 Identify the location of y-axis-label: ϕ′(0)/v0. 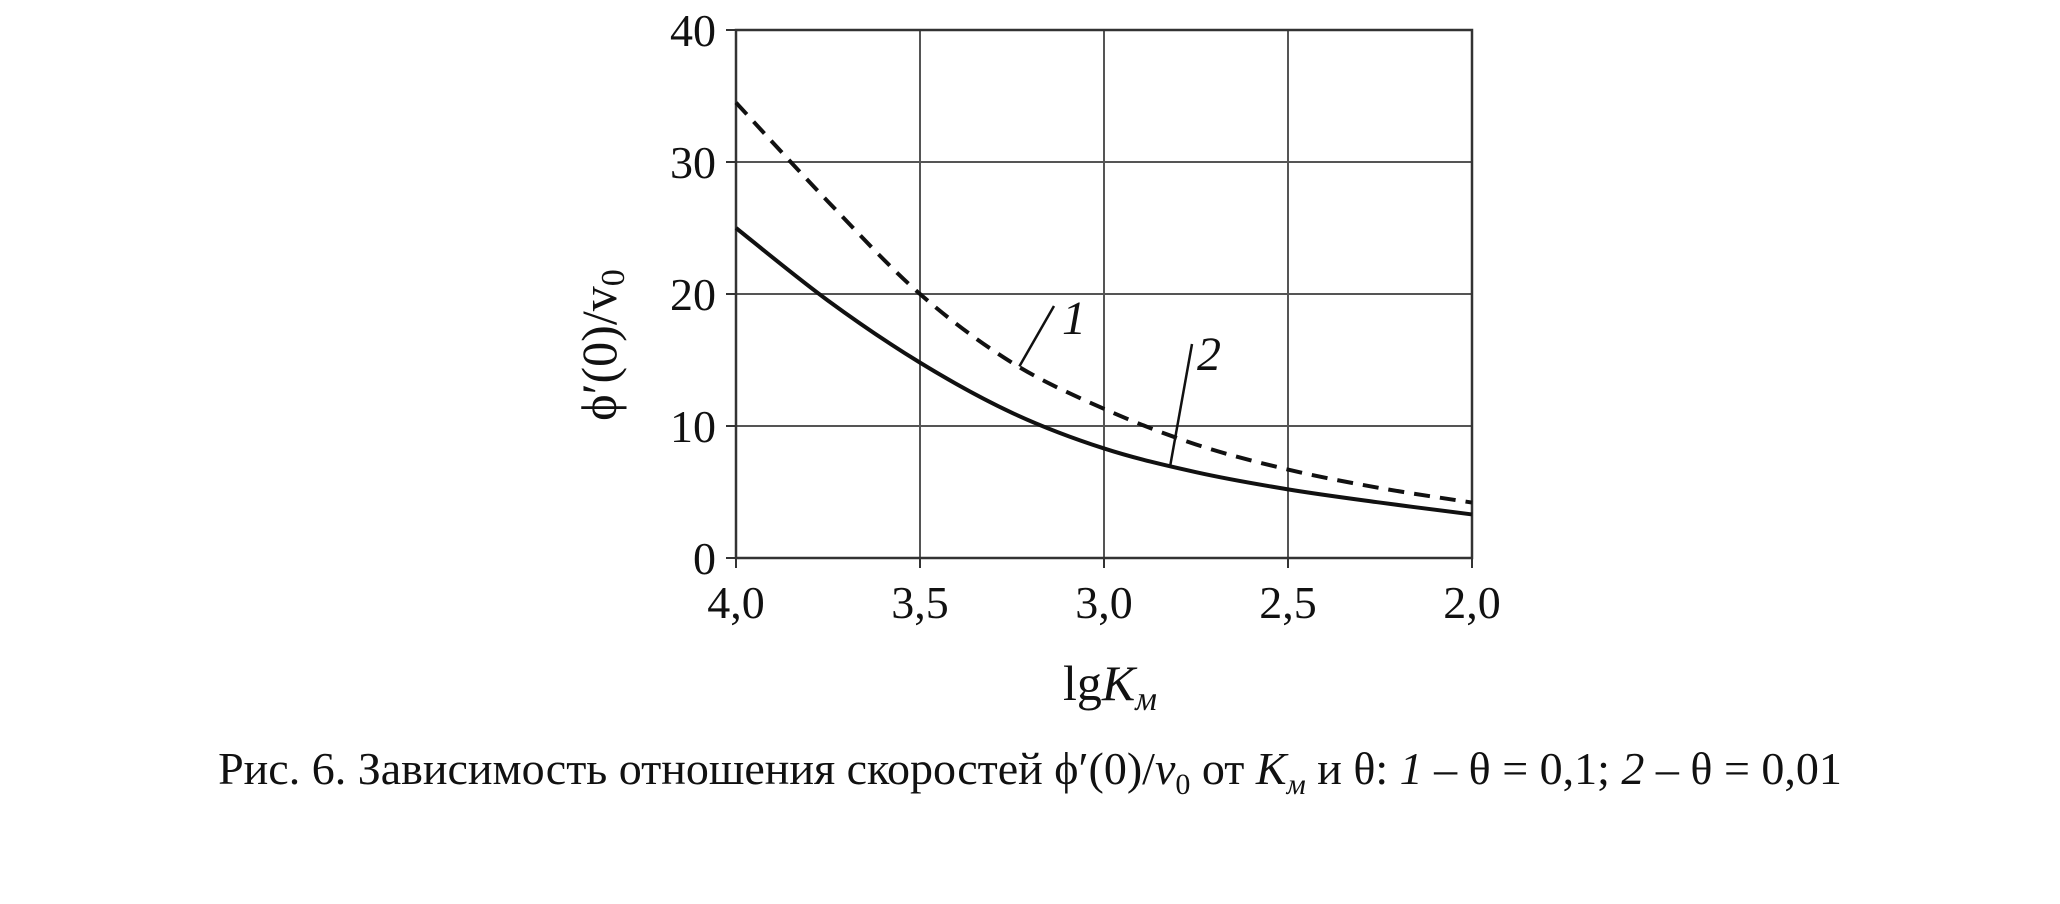
(601, 344).